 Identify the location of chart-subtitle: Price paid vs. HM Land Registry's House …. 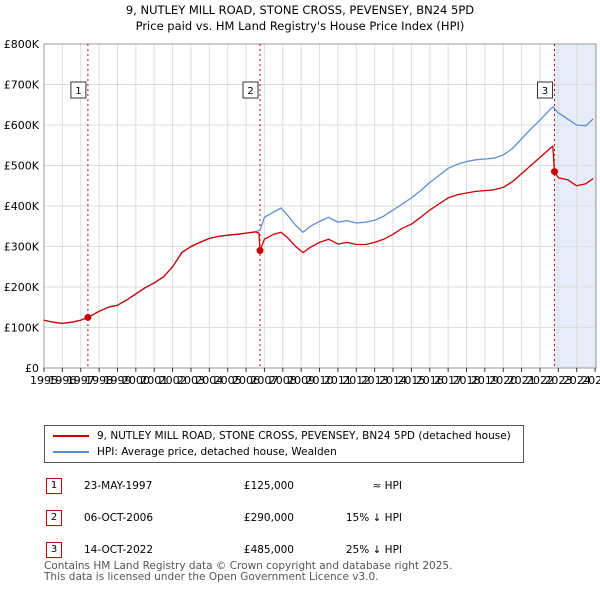
(300, 26).